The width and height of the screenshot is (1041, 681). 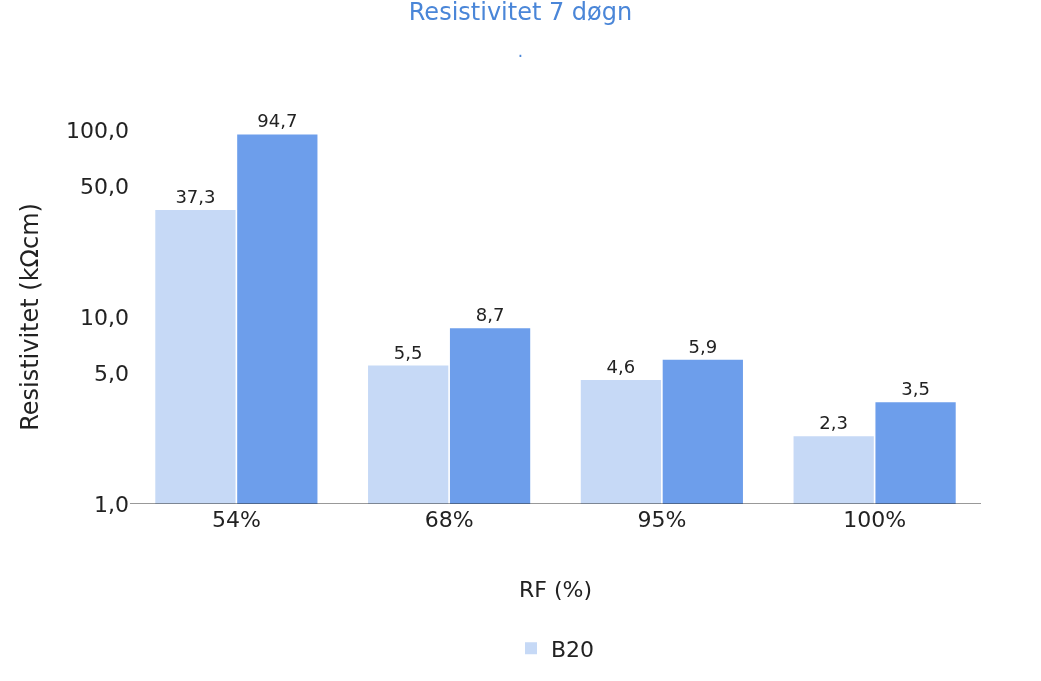 What do you see at coordinates (111, 504) in the screenshot?
I see `y-tick-label: 1,0` at bounding box center [111, 504].